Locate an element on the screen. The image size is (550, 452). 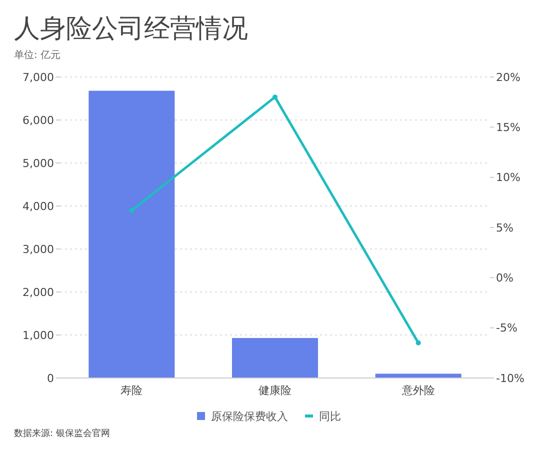
y-tick-label: 5,000 is located at coordinates (38, 163).